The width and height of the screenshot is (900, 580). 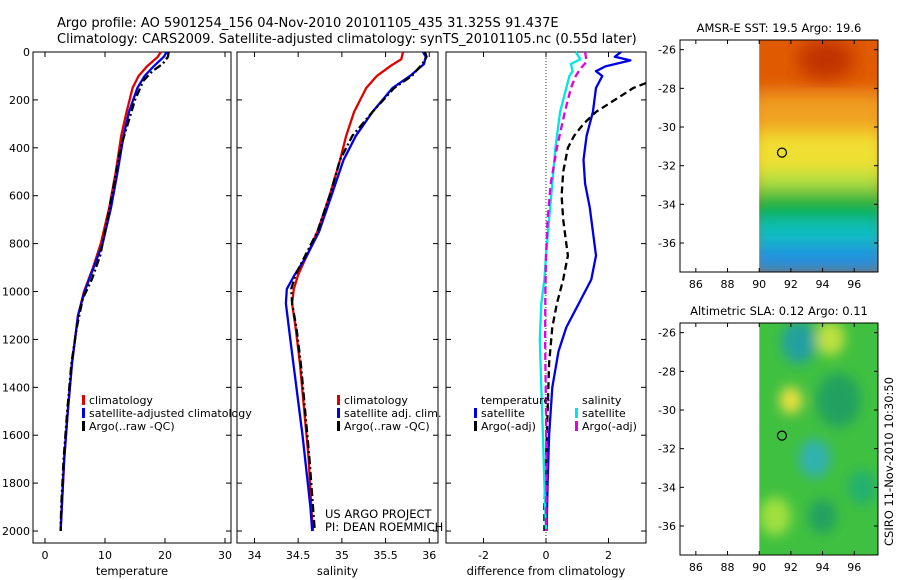 I want to click on y-tick-label: 400, so click(x=19, y=148).